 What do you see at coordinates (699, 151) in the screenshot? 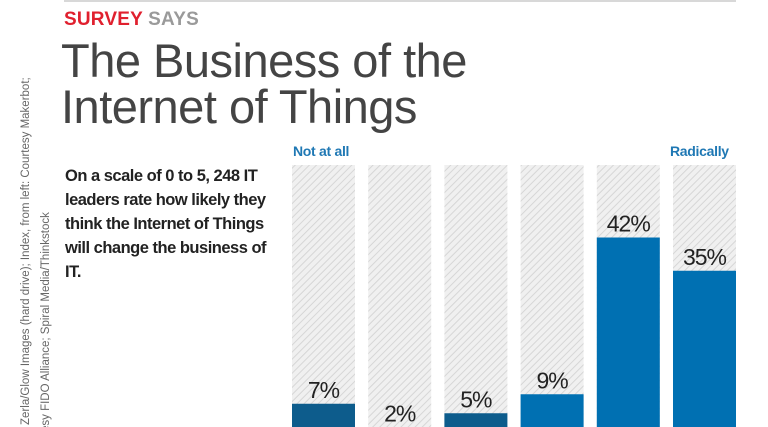
I see `label-radically: Radically` at bounding box center [699, 151].